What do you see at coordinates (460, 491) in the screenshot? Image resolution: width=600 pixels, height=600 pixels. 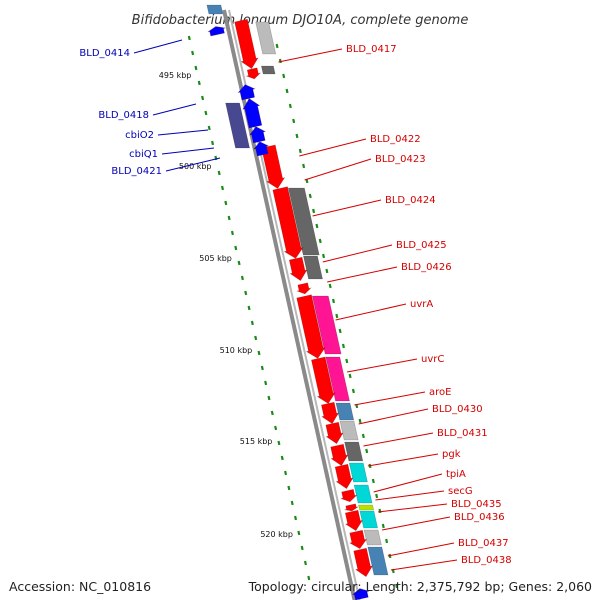 I see `gene-label: secG` at bounding box center [460, 491].